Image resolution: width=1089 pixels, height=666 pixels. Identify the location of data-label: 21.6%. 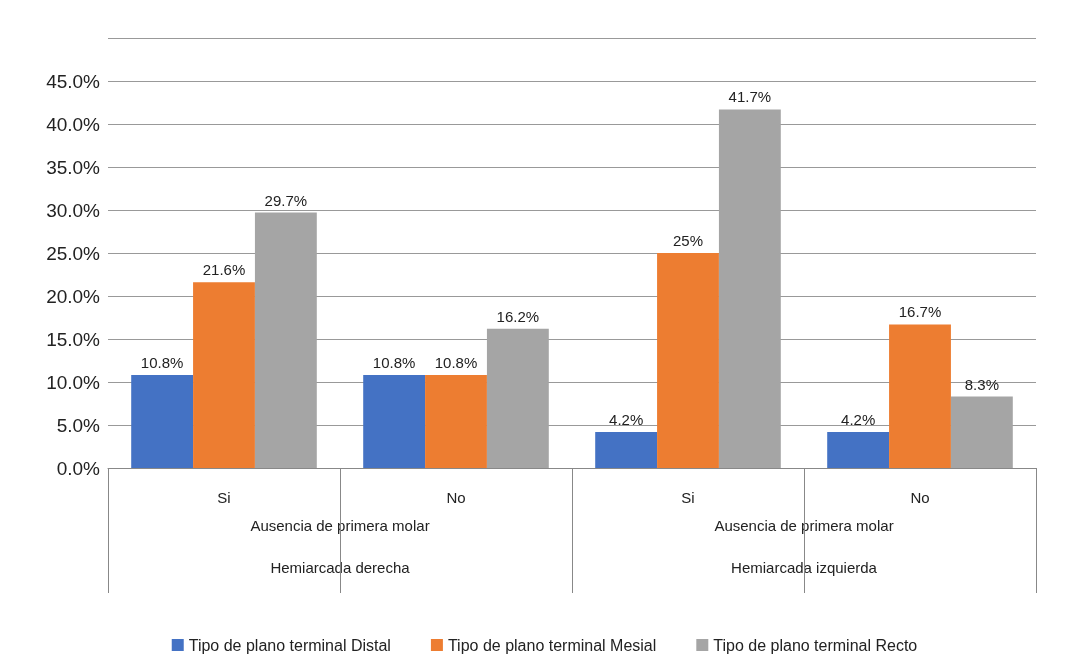
(224, 270).